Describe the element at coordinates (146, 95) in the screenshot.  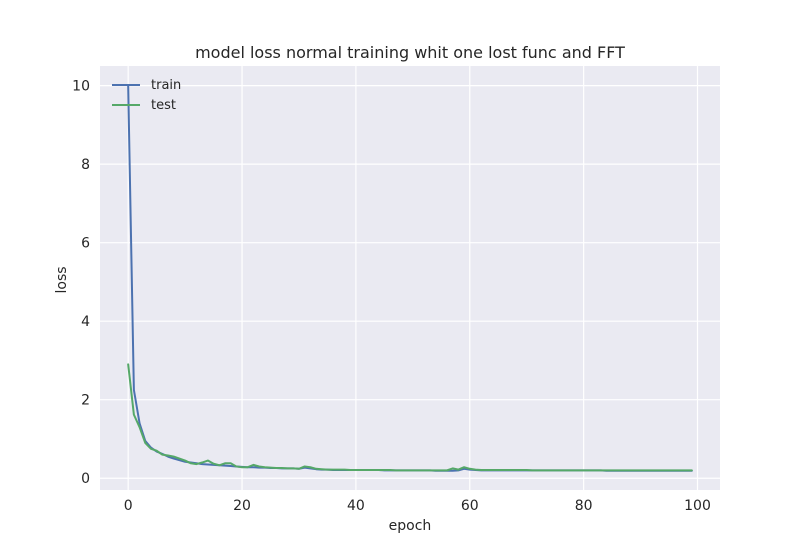
I see `legend: train test` at that location.